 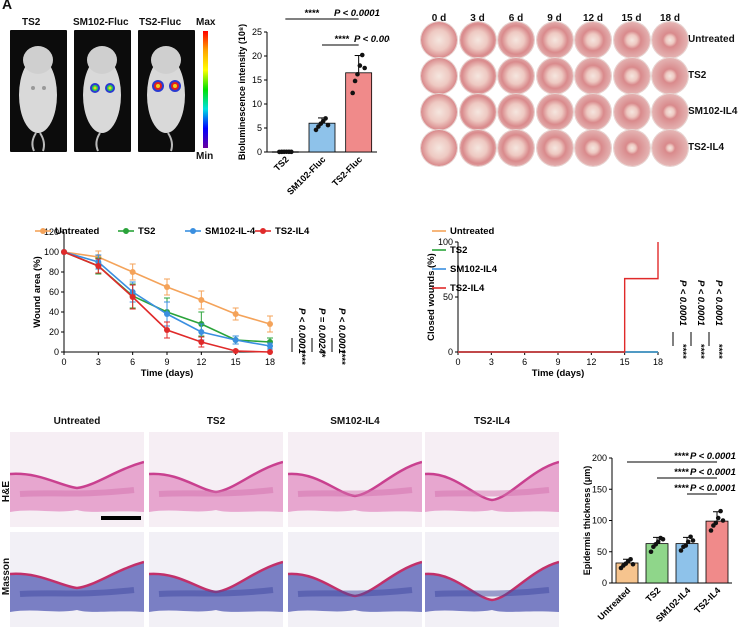 I want to click on x-tick-label: SM102-Fluc, so click(x=306, y=174).